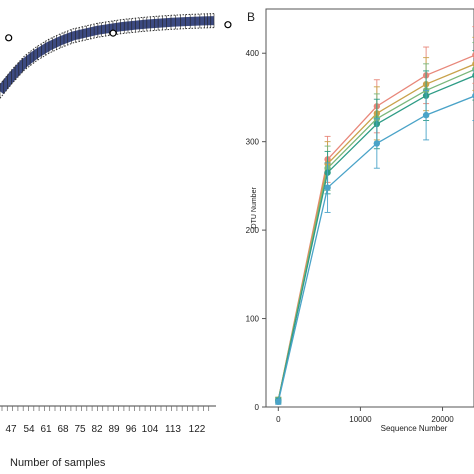  I want to click on left-band-lower-bound, so click(107, 63).